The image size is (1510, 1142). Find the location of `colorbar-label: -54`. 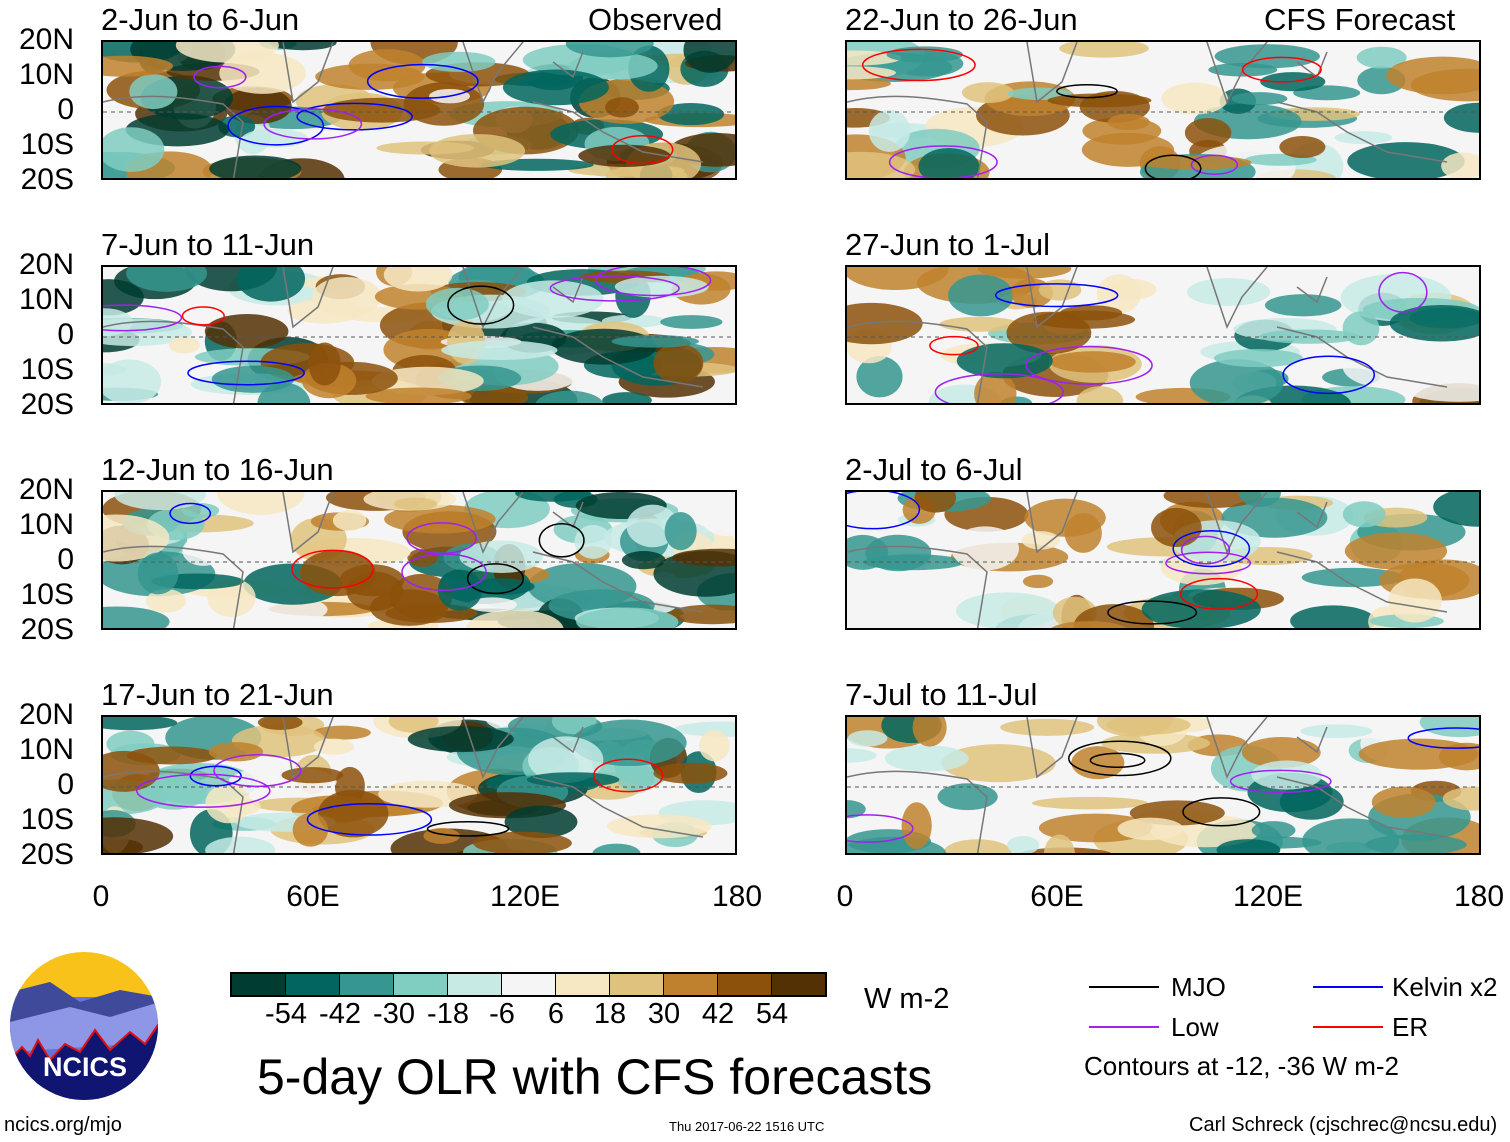

colorbar-label: -54 is located at coordinates (286, 1014).